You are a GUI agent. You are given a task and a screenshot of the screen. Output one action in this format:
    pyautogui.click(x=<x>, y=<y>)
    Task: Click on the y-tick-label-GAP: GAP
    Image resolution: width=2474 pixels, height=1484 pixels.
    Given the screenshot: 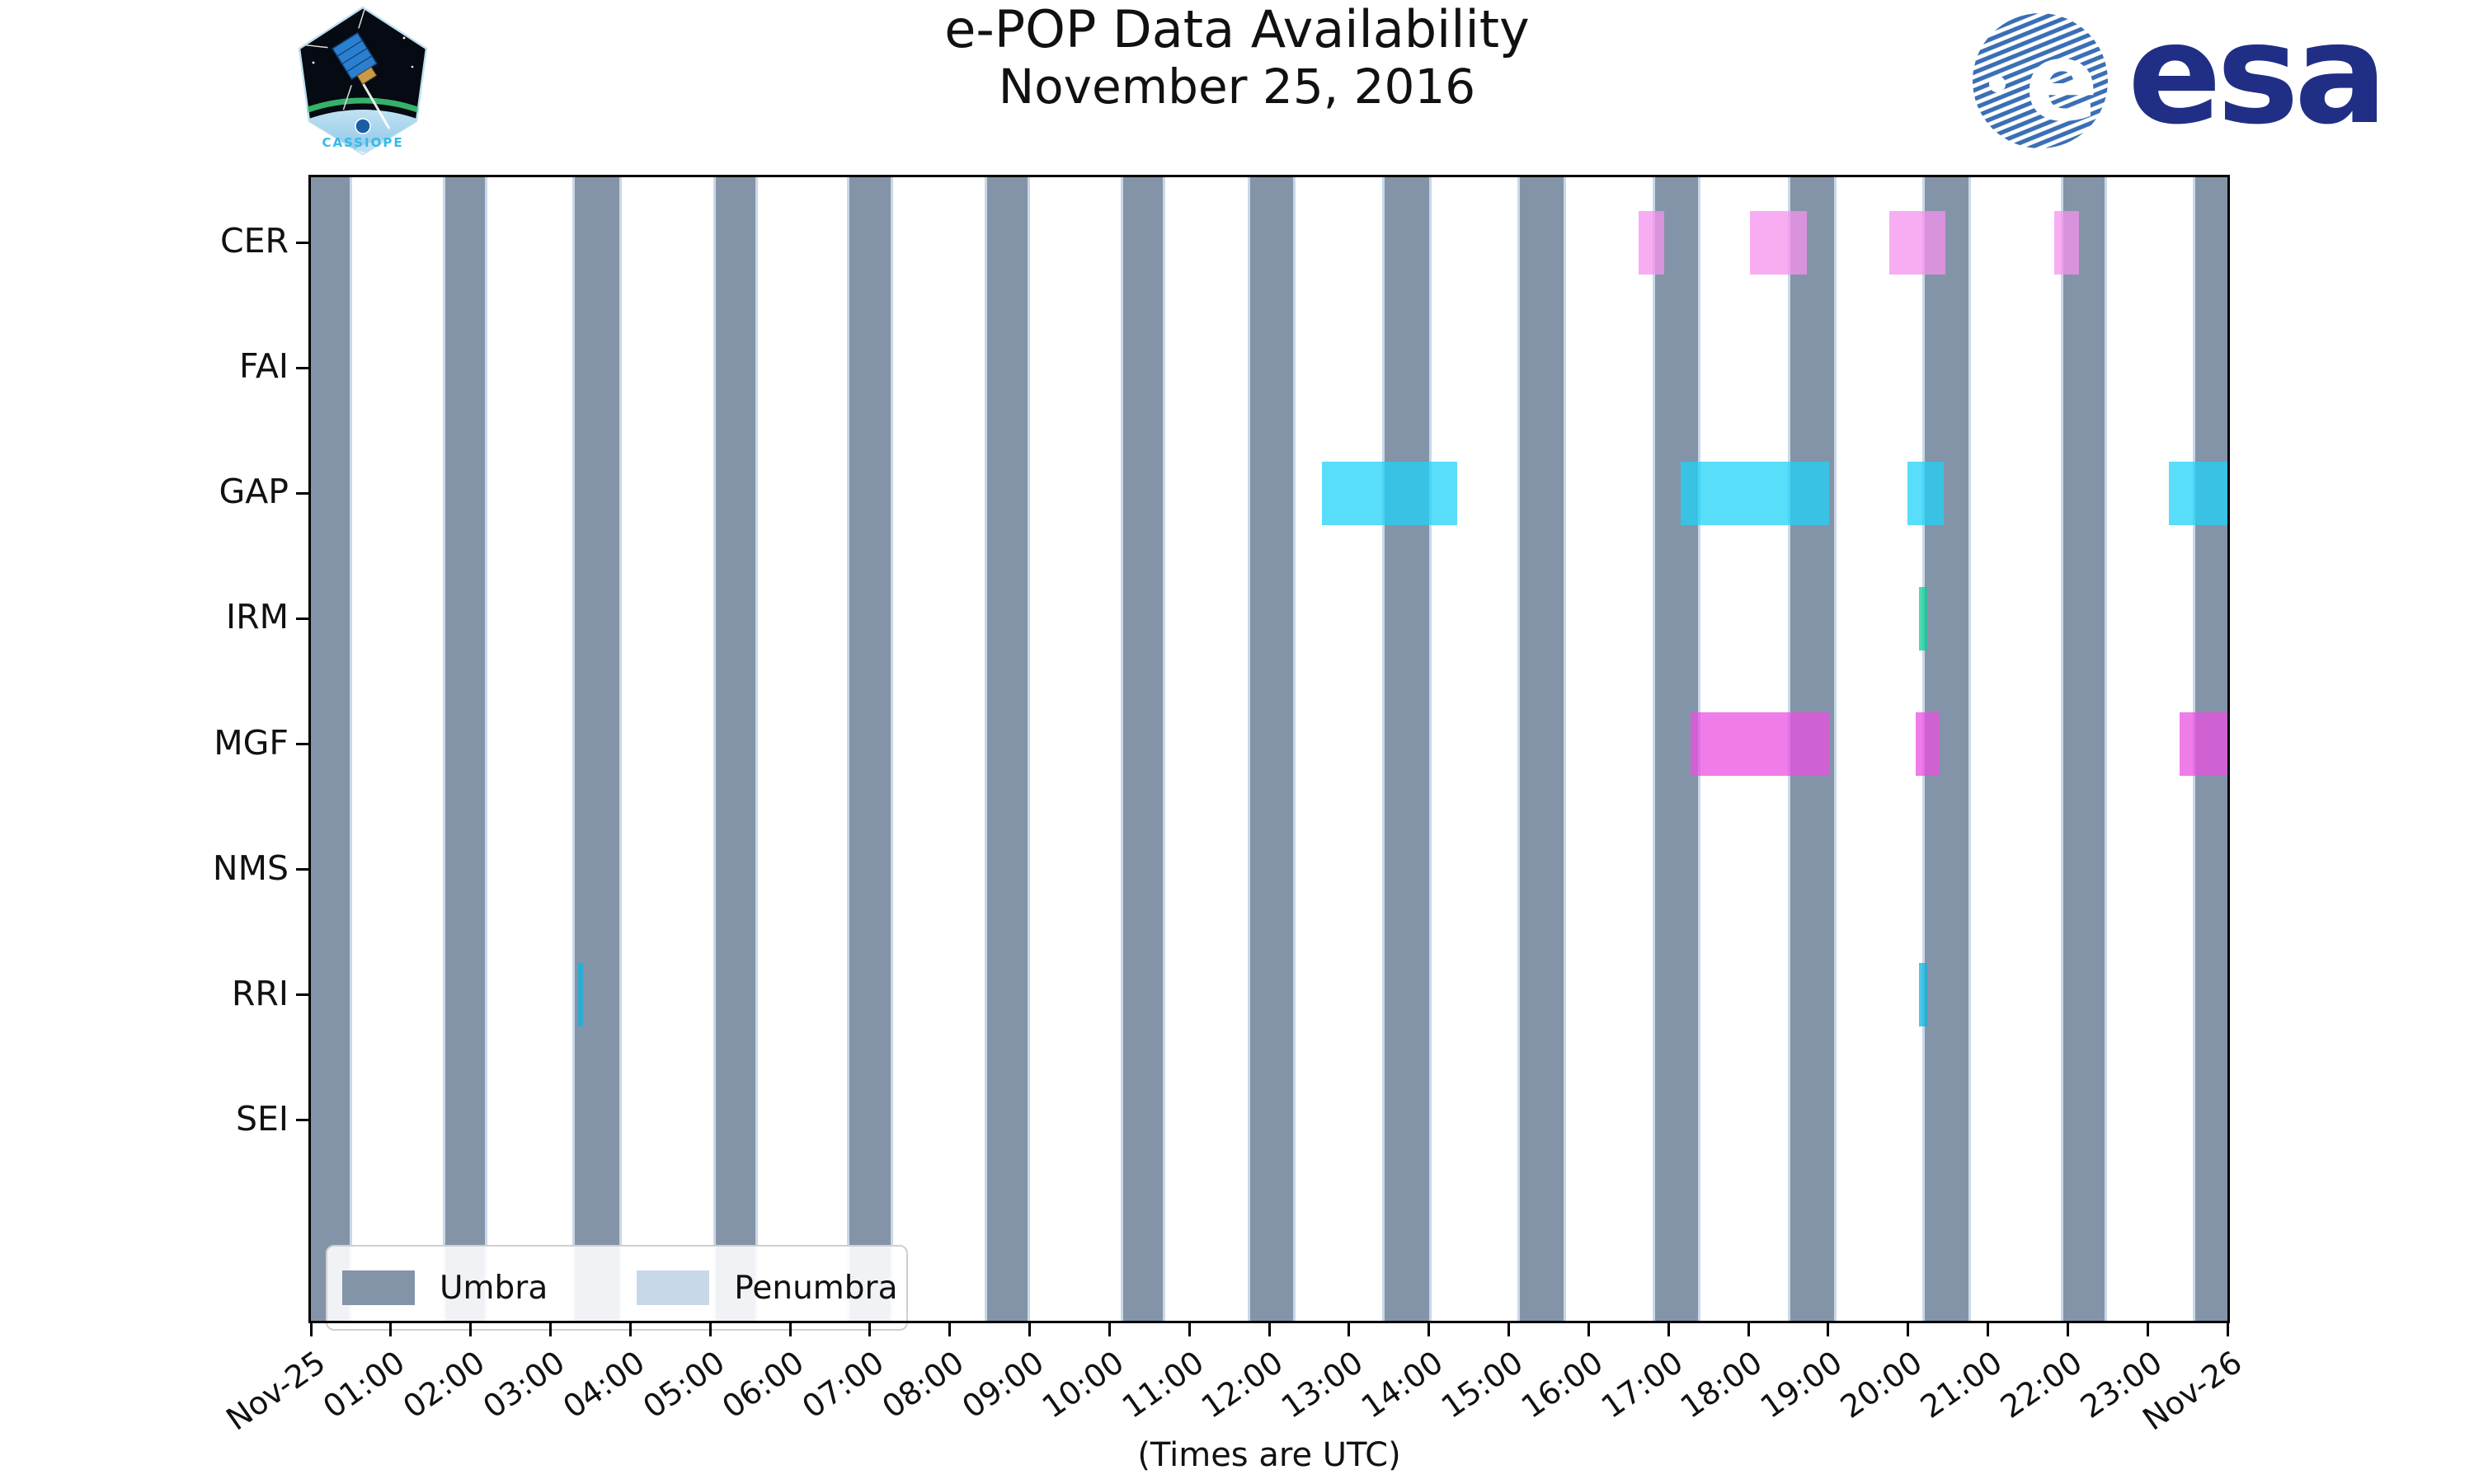 What is the action you would take?
    pyautogui.click(x=254, y=492)
    